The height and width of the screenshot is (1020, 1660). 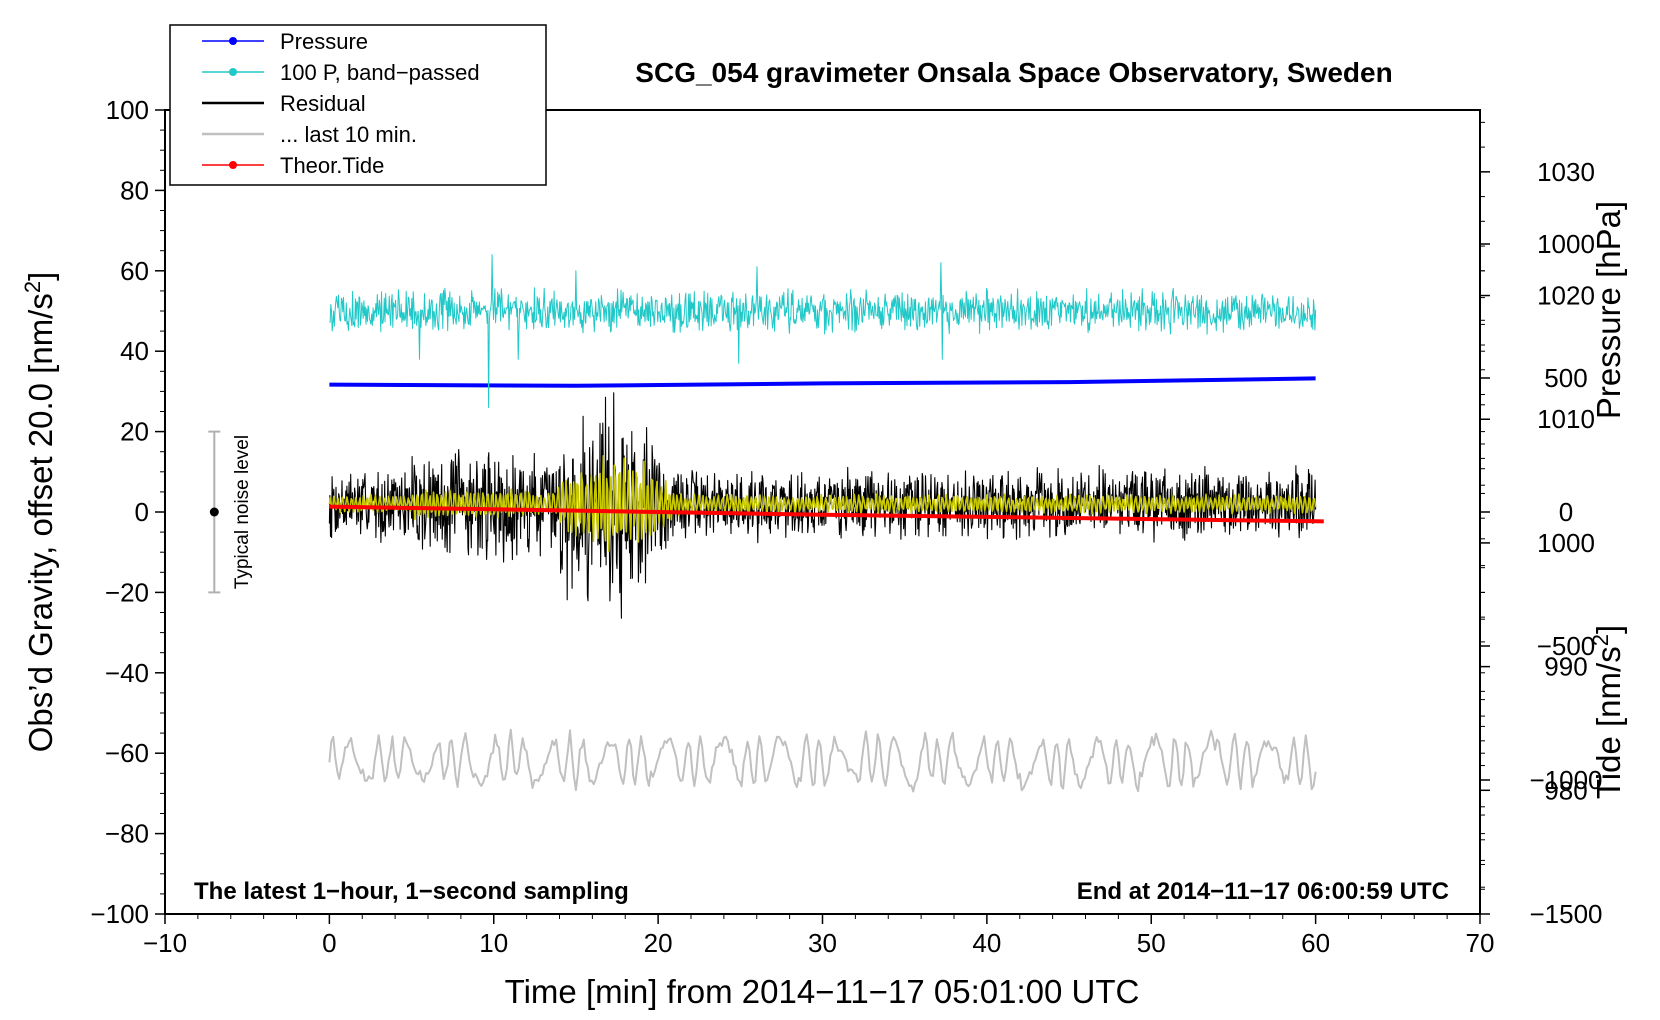 What do you see at coordinates (1480, 943) in the screenshot?
I see `x-tick-label: 70` at bounding box center [1480, 943].